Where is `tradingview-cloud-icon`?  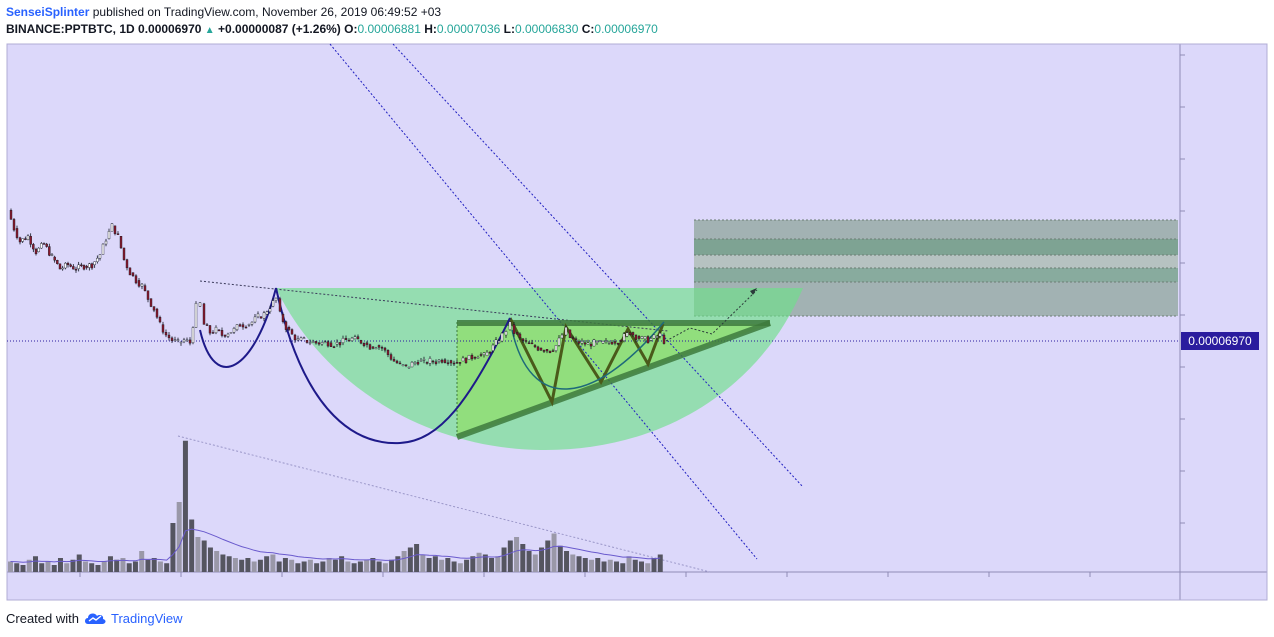 tradingview-cloud-icon is located at coordinates (95, 618).